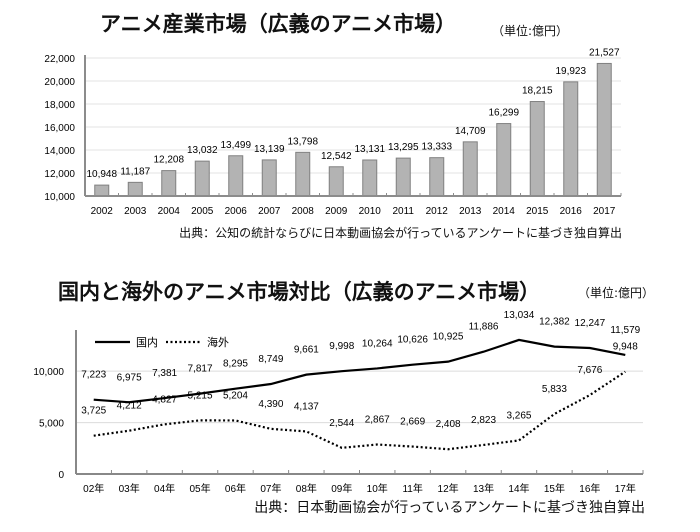  What do you see at coordinates (470, 131) in the screenshot?
I see `data-label: 14,709` at bounding box center [470, 131].